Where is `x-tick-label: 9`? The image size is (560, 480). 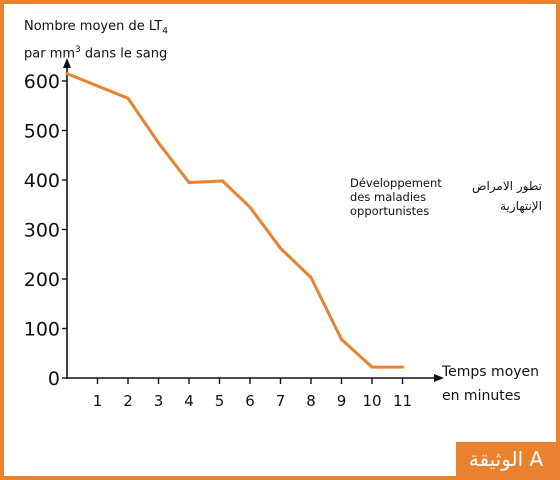
x-tick-label: 9 is located at coordinates (342, 401).